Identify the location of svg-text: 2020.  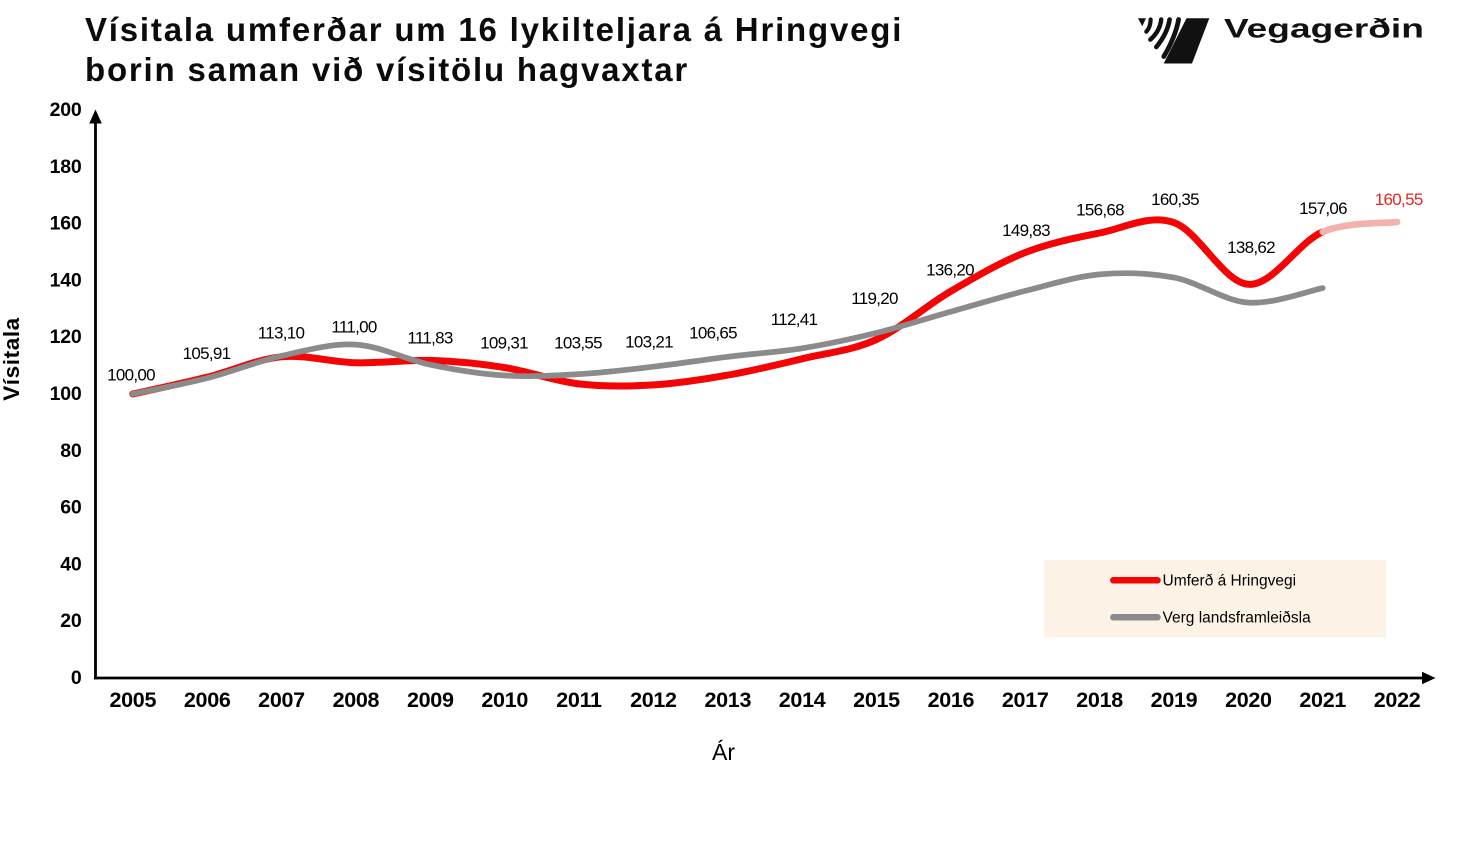
(1248, 700).